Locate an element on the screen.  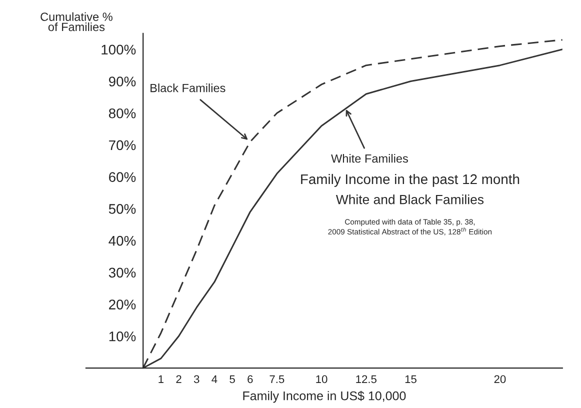
y-tick-label: 80% is located at coordinates (122, 113).